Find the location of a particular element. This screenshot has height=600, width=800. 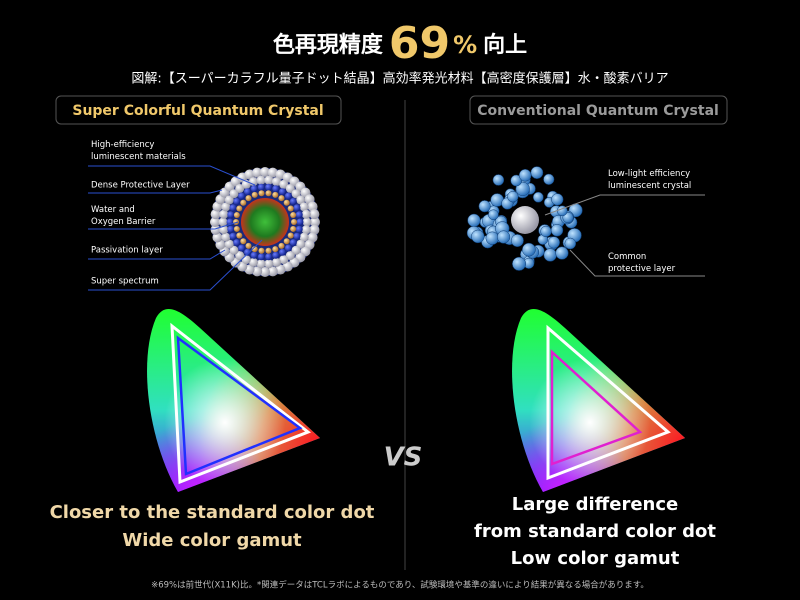

left-caption: Wide color gamut is located at coordinates (212, 540).